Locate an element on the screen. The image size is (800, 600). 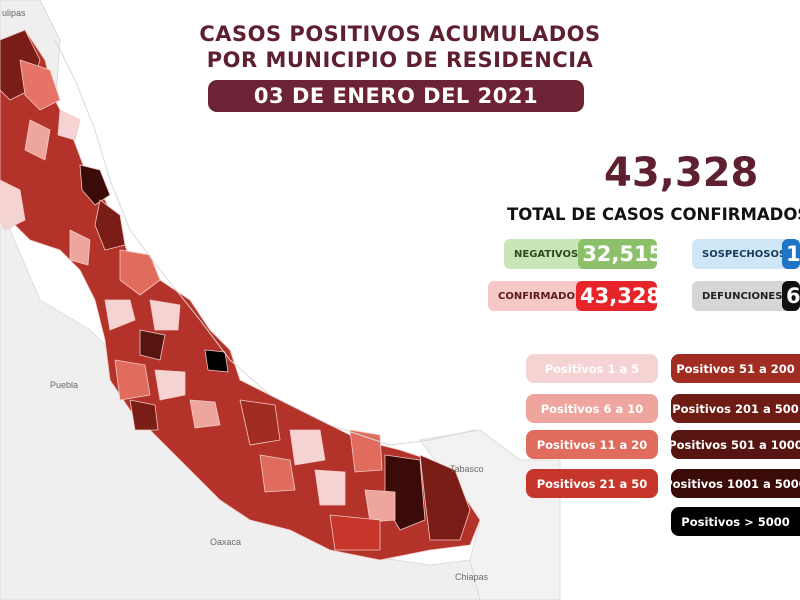
legend-1001-5000: Positivos 1001 a 5000 is located at coordinates (735, 483).